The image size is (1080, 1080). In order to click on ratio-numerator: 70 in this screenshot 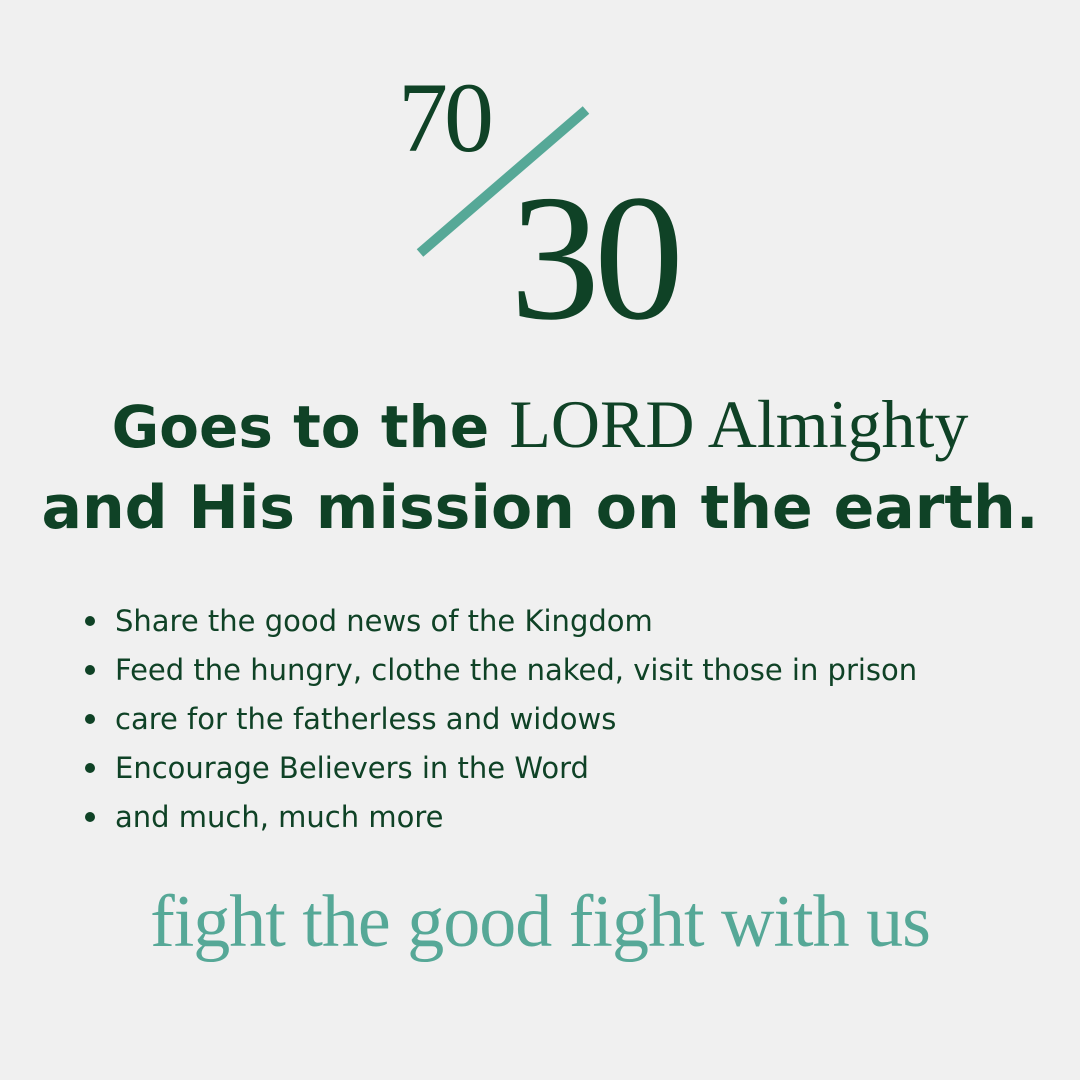, I will do `click(446, 117)`.